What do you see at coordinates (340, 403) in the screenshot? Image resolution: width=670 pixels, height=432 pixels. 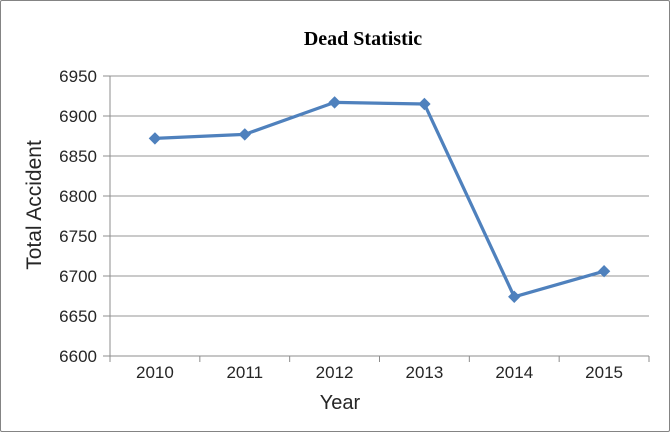 I see `x-axis-title: Year` at bounding box center [340, 403].